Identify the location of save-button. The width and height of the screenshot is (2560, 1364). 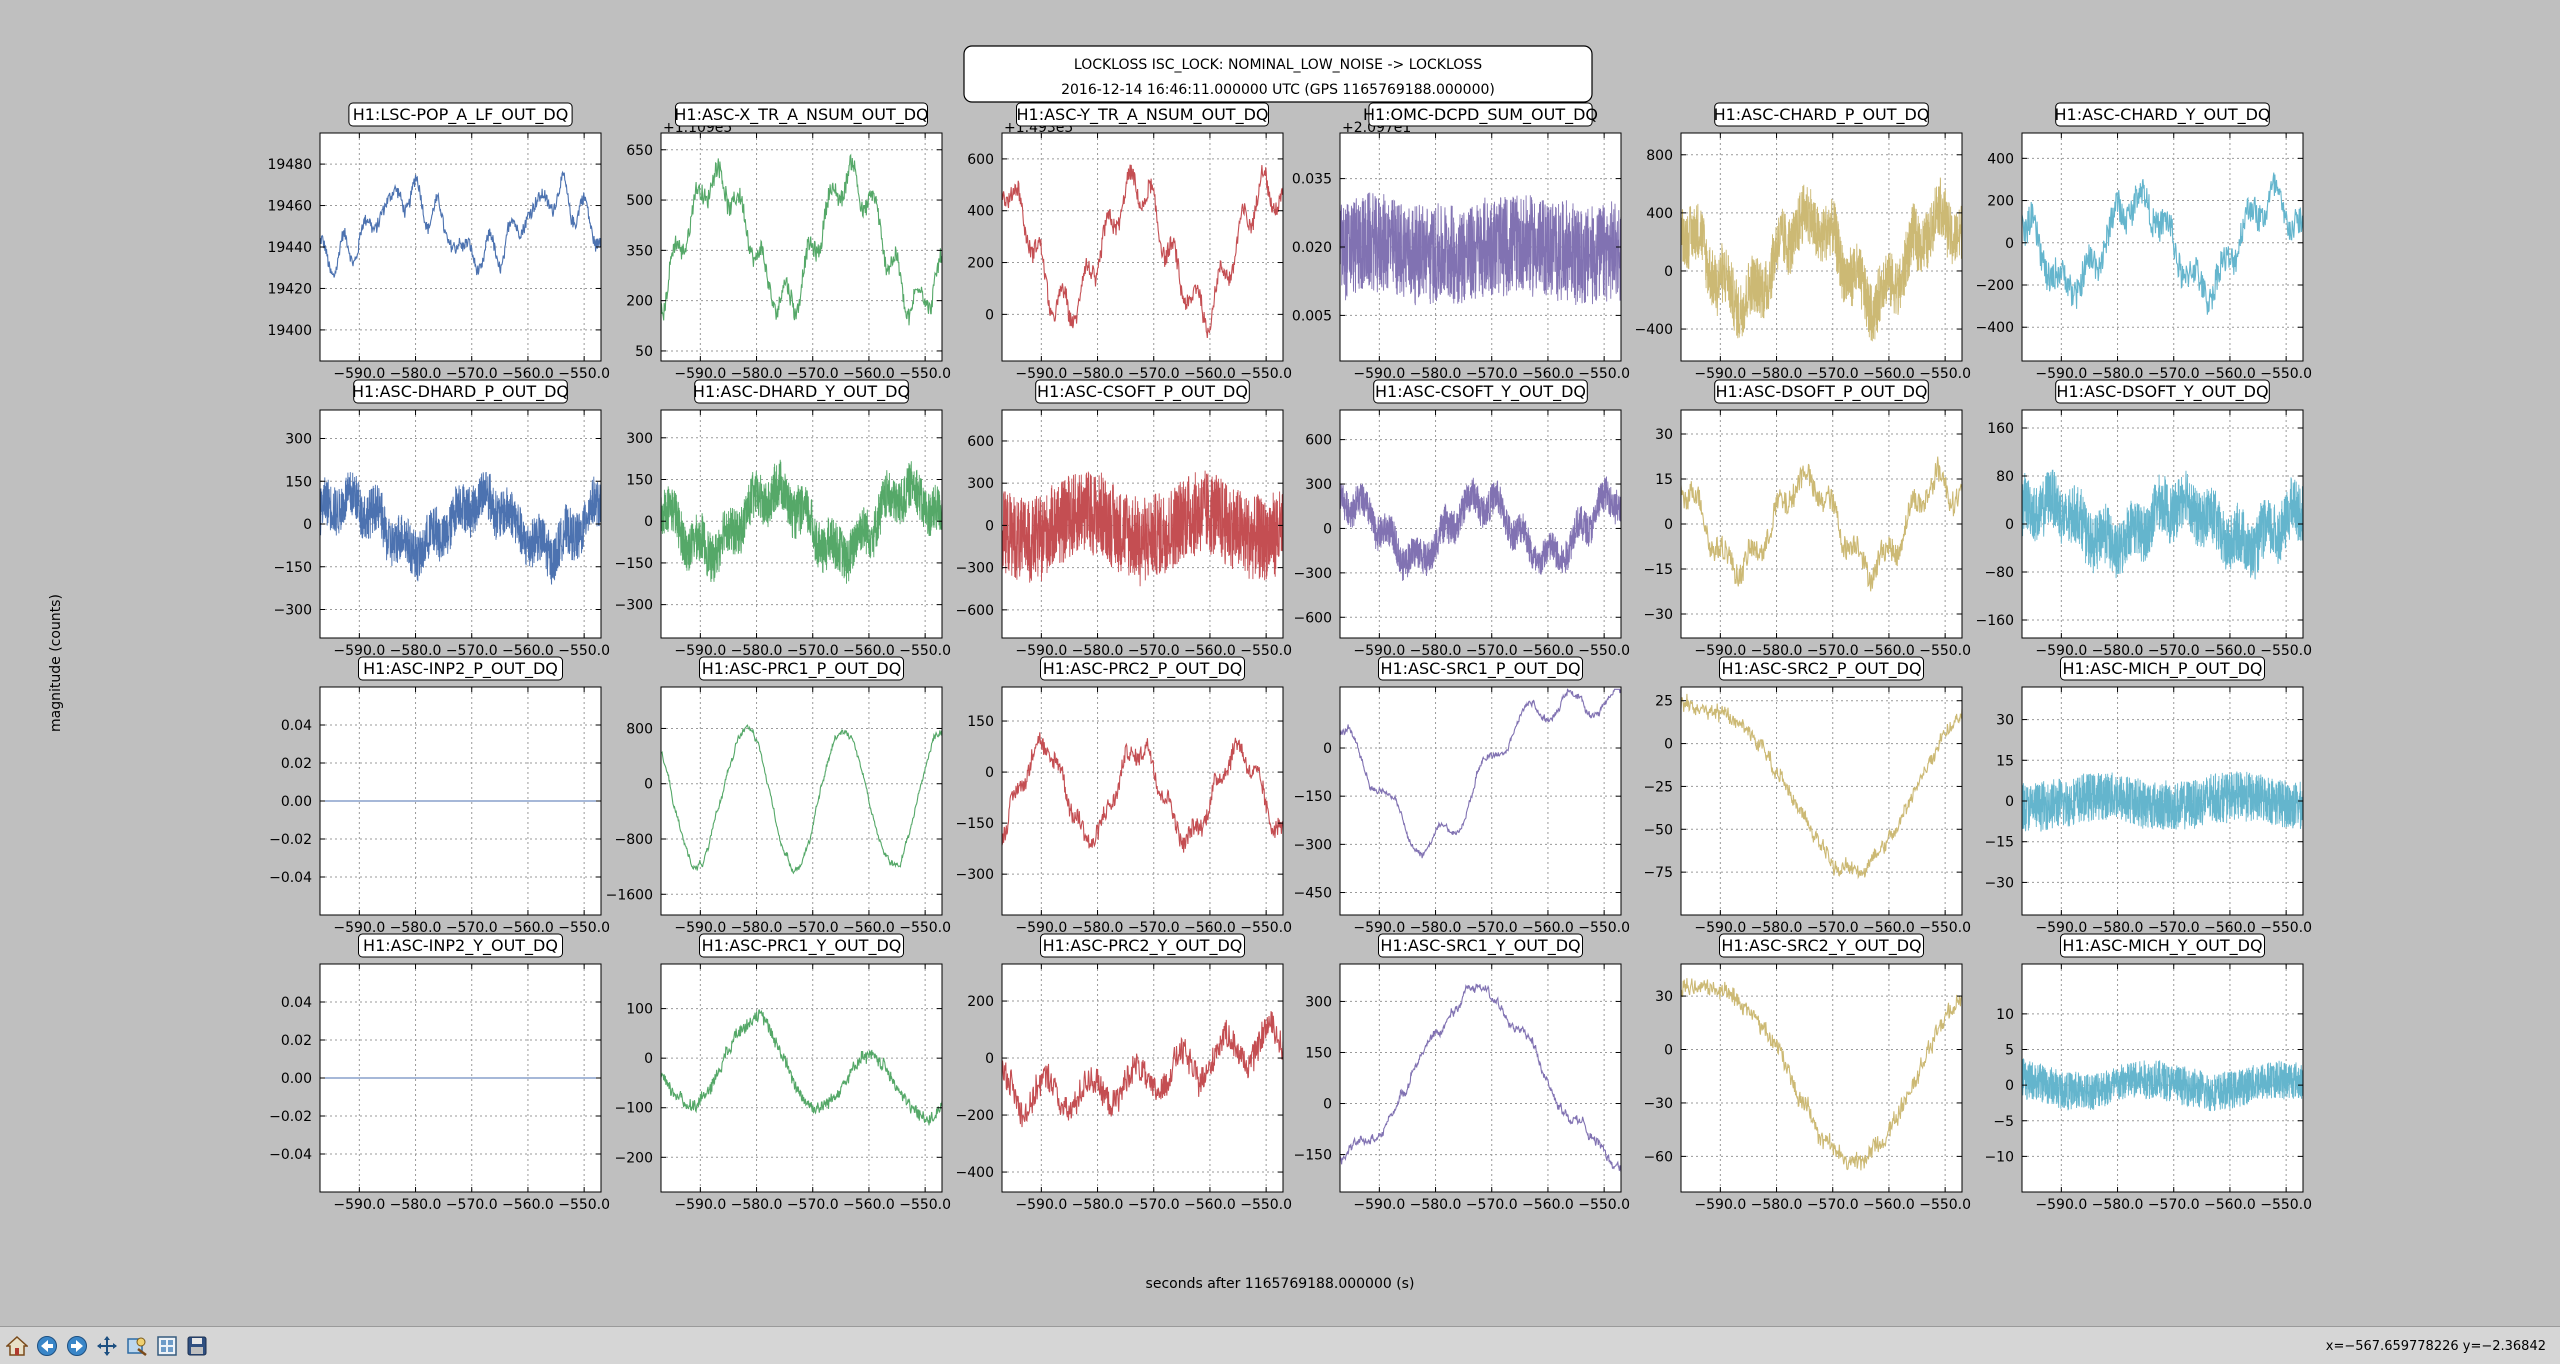
(197, 1346).